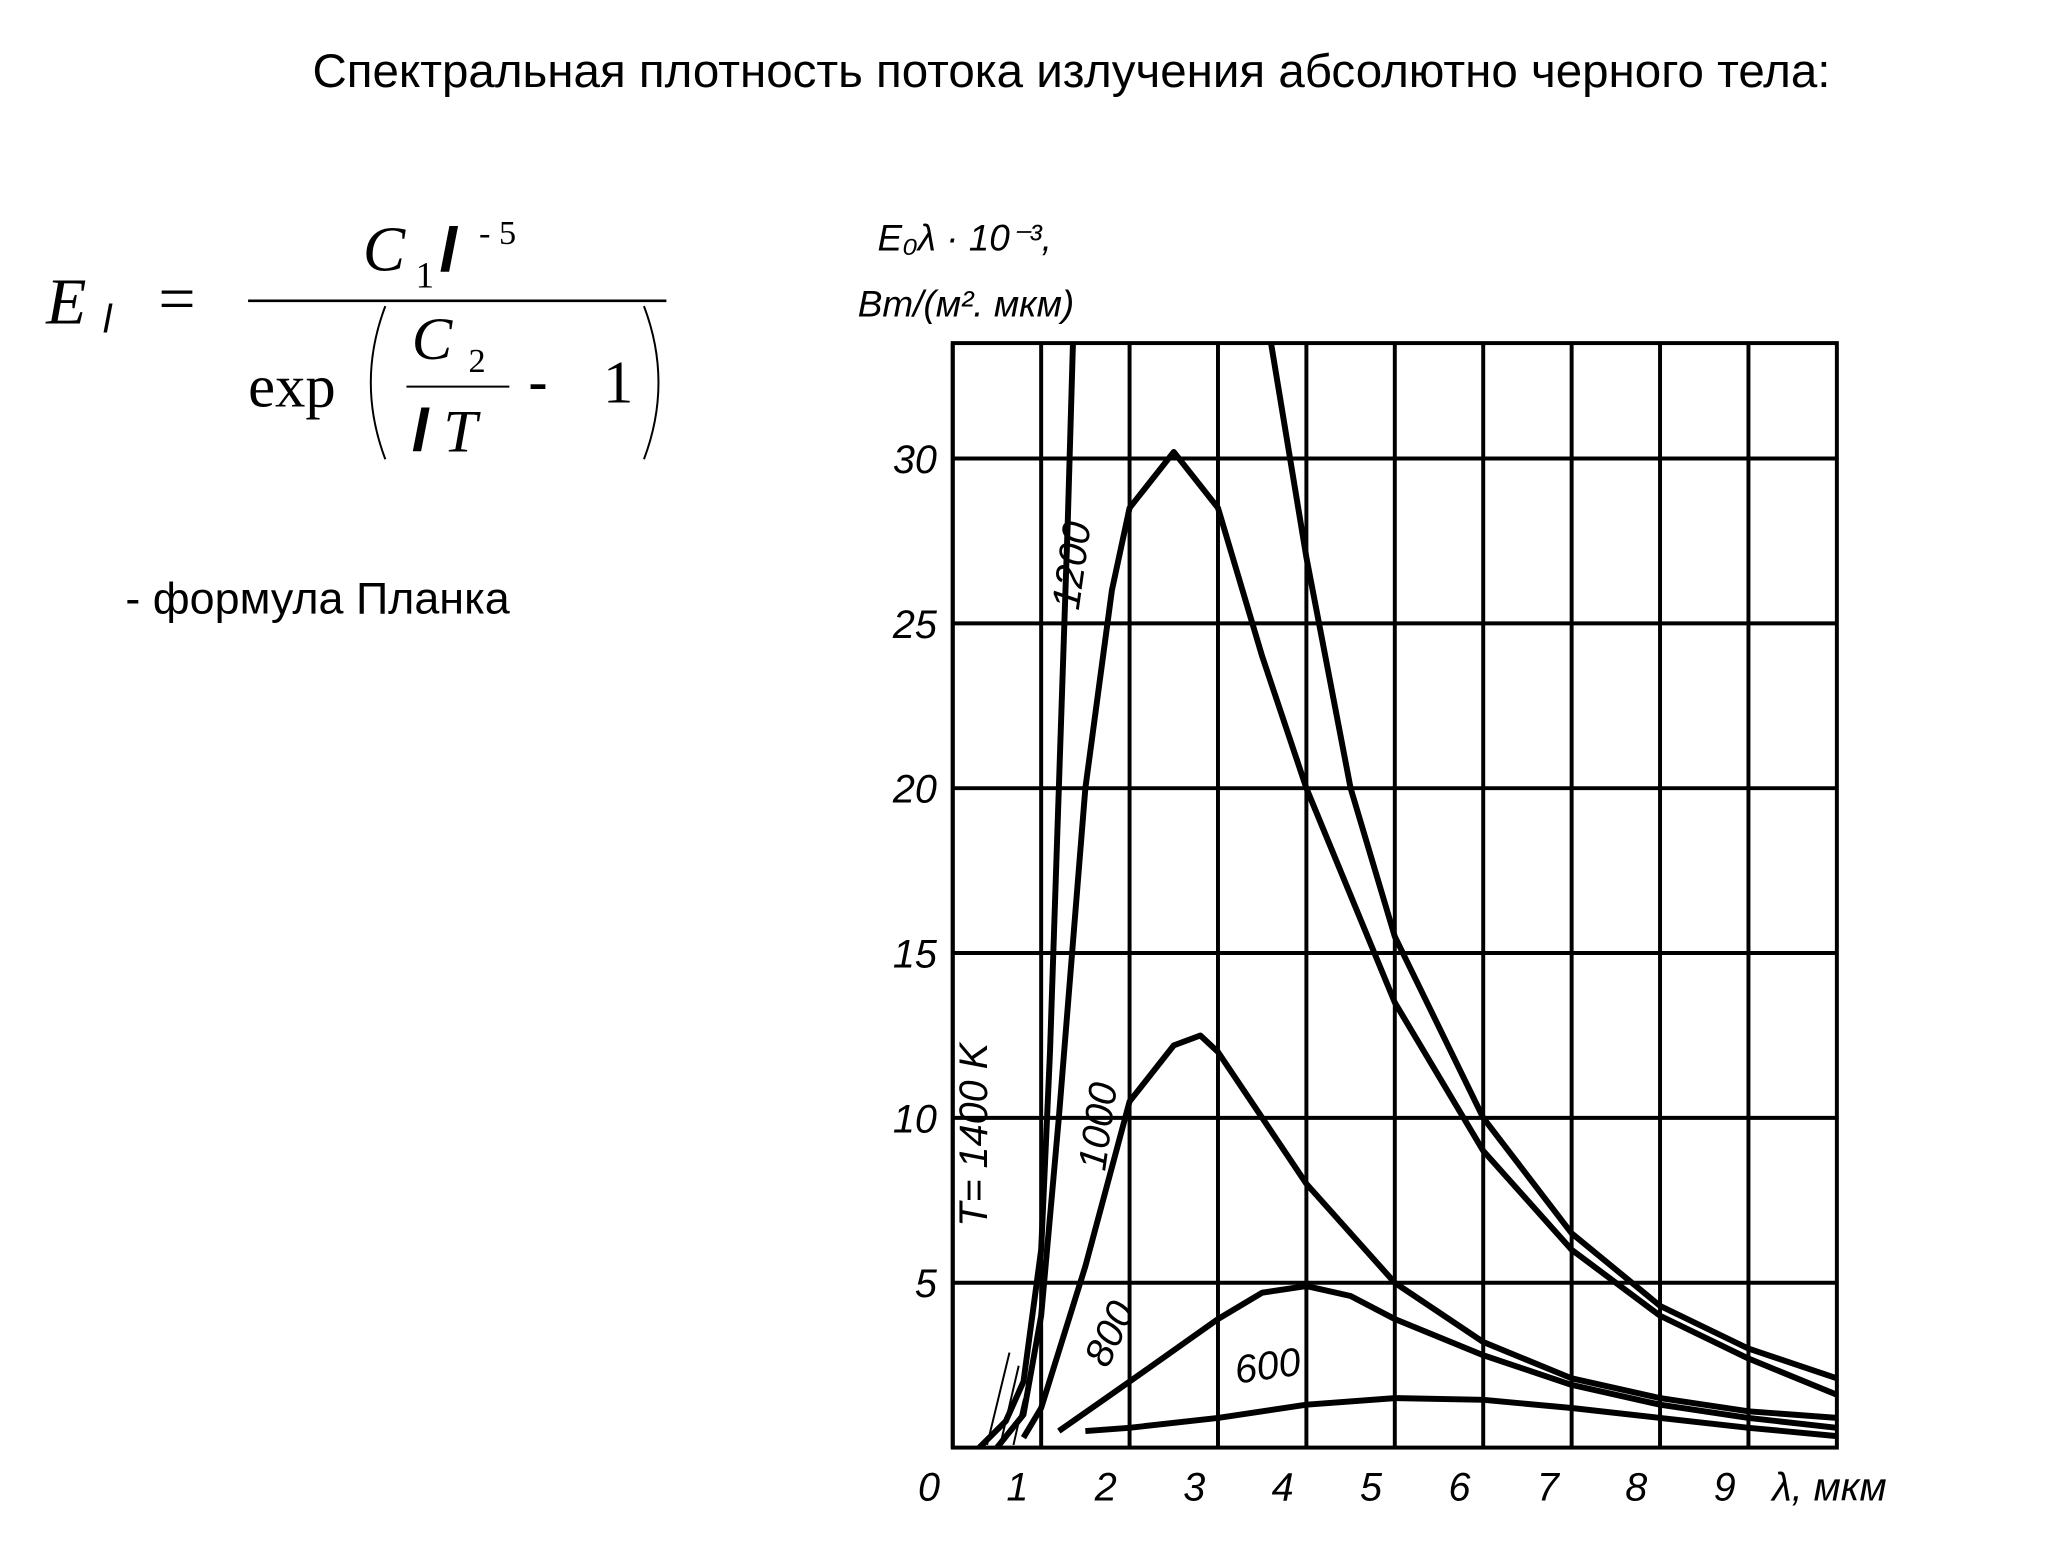  Describe the element at coordinates (974, 1133) in the screenshot. I see `curve-label: T= 1400 K` at that location.